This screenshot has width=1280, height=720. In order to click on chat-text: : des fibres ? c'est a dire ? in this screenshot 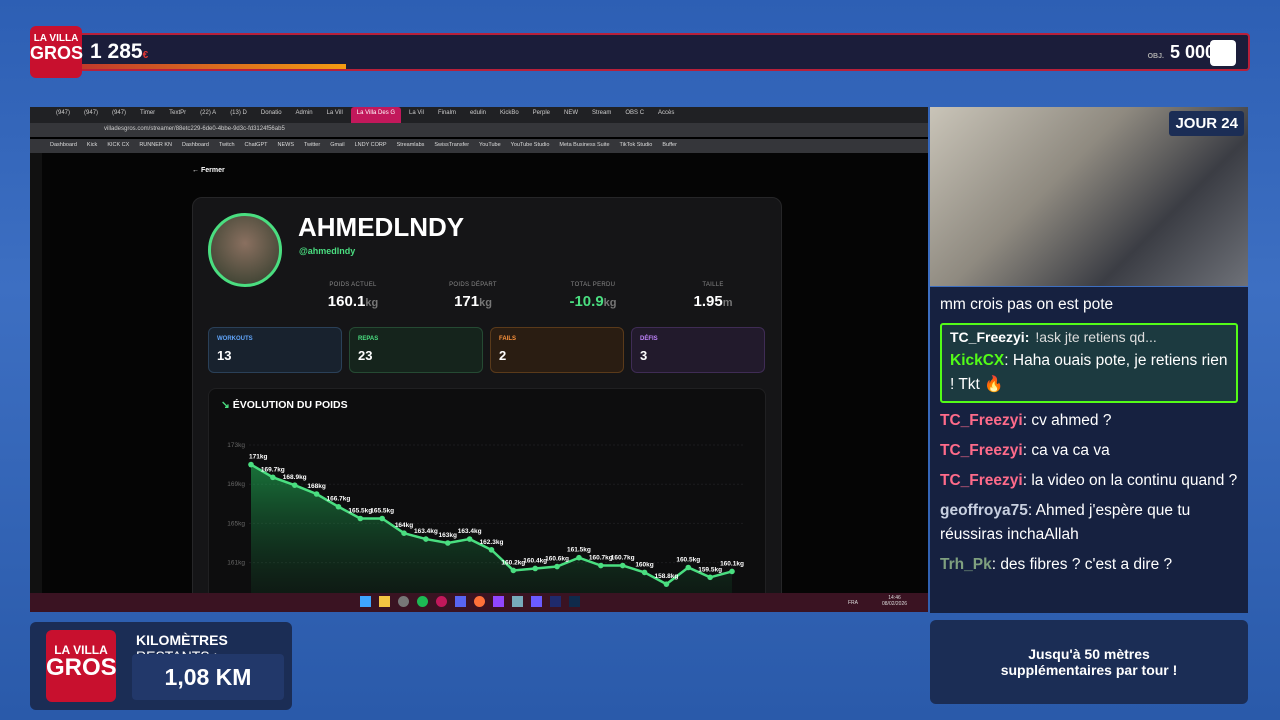, I will do `click(1082, 564)`.